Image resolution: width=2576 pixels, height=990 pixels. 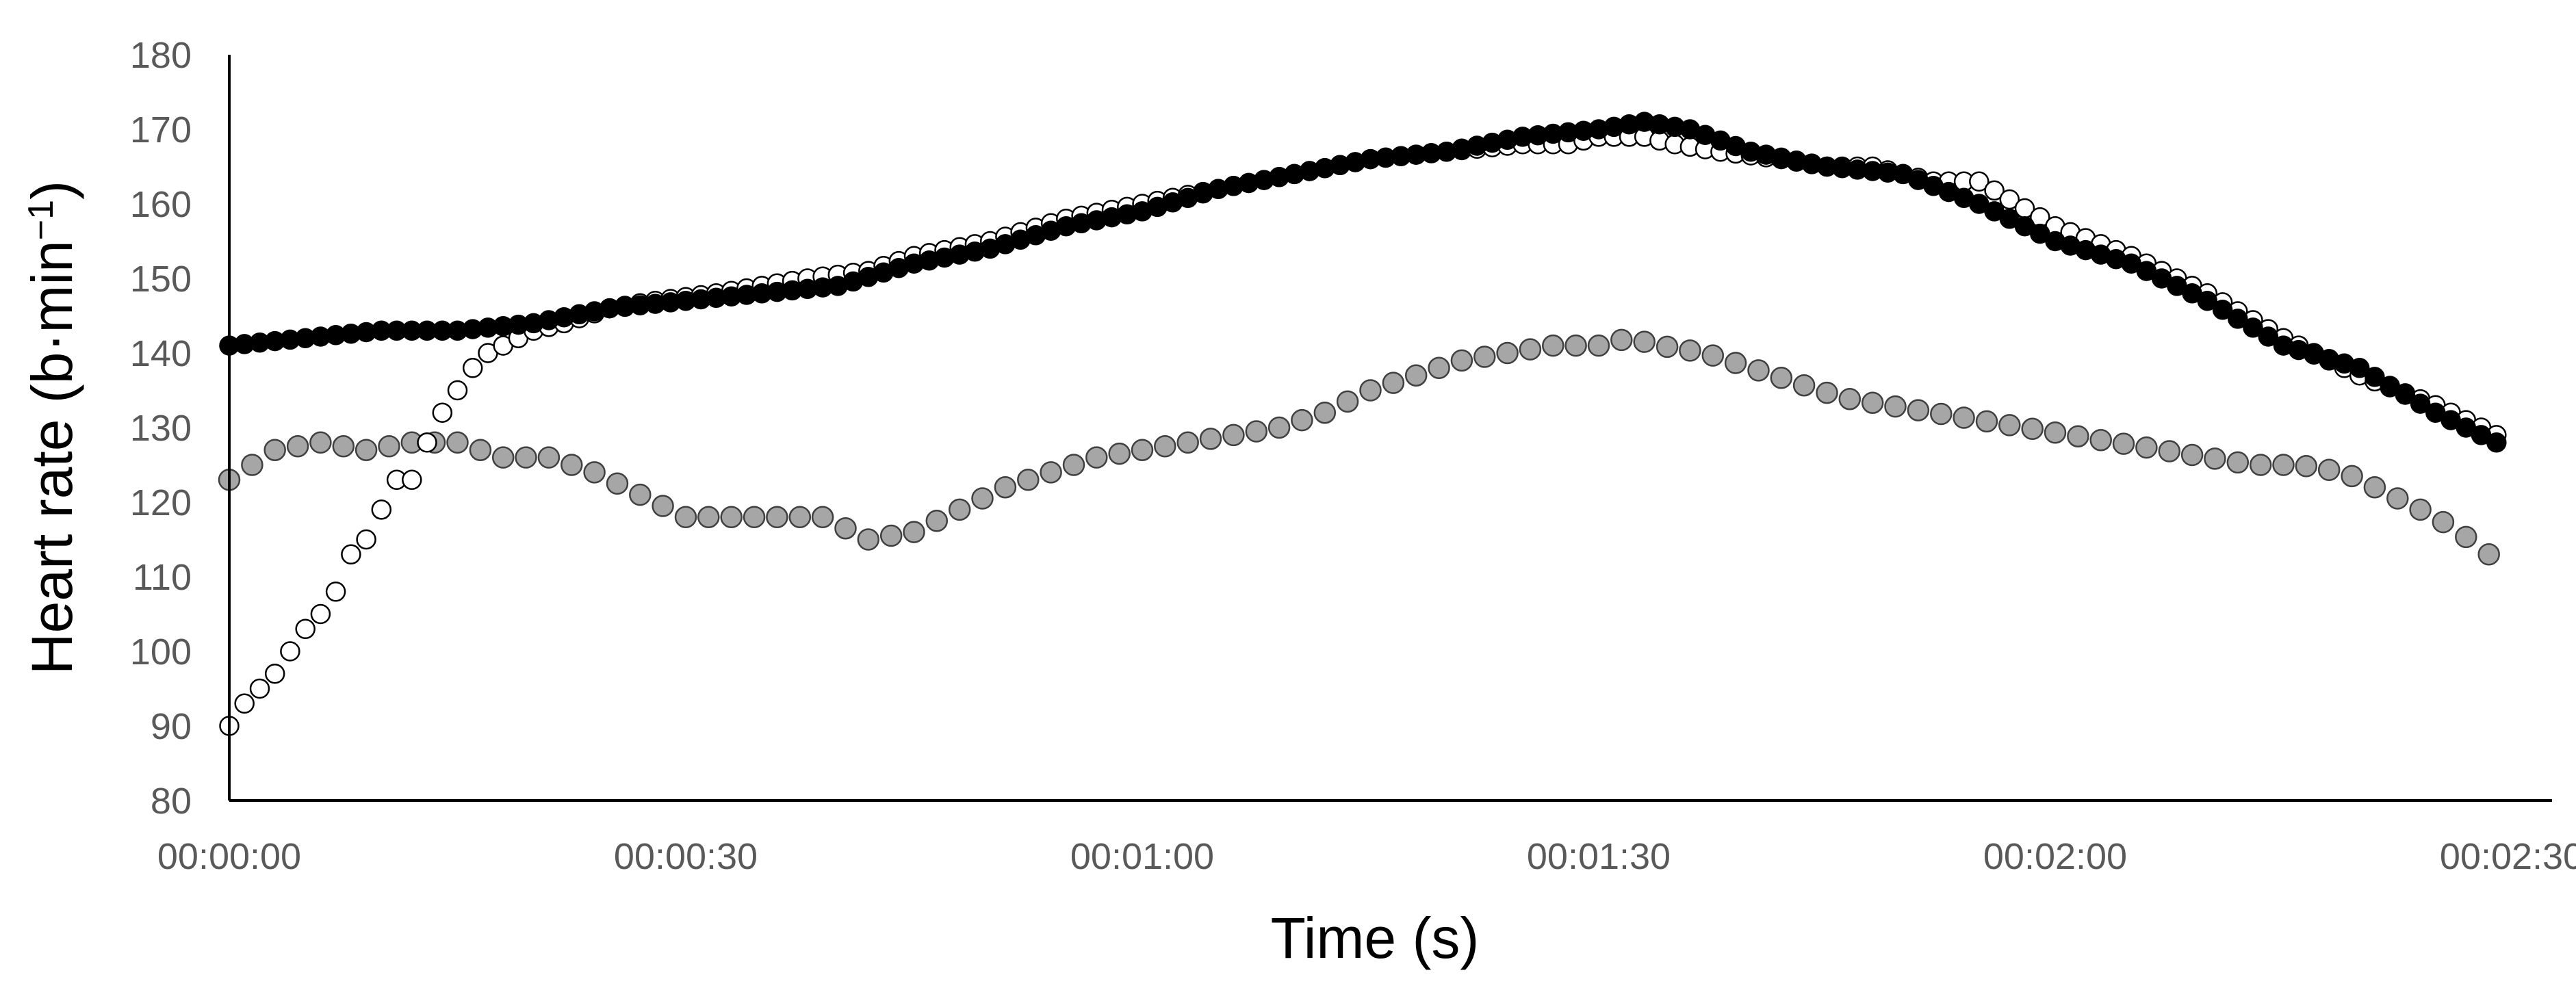 I want to click on y-tick-label: 80, so click(x=171, y=801).